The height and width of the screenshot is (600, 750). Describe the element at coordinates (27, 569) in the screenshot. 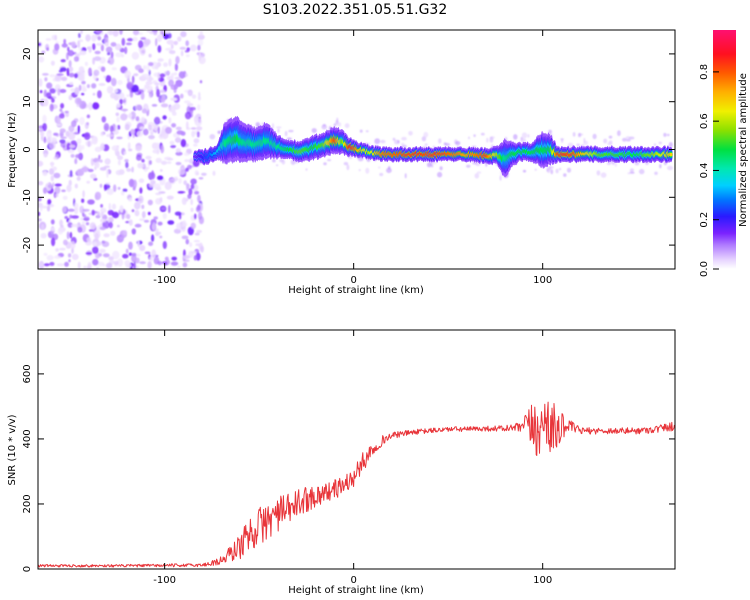

I see `y-tick-label: 0` at that location.